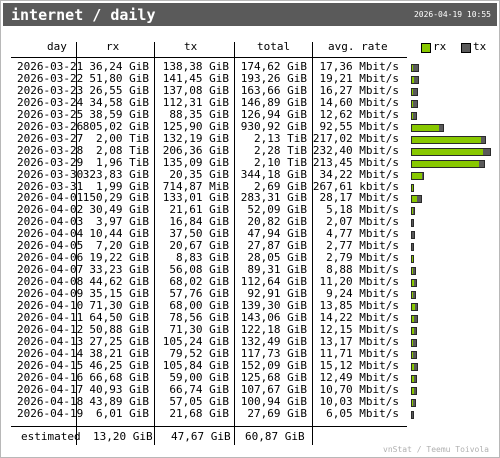  I want to click on rate-cell: 8,88 Mbit/s, so click(362, 269).